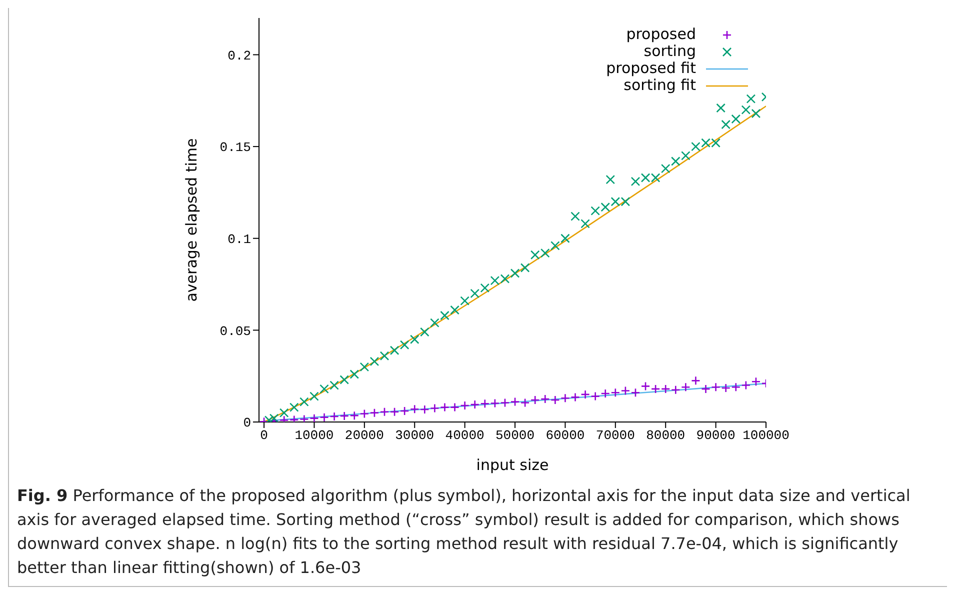 The height and width of the screenshot is (592, 956). What do you see at coordinates (766, 436) in the screenshot?
I see `x-tick-label: 100000` at bounding box center [766, 436].